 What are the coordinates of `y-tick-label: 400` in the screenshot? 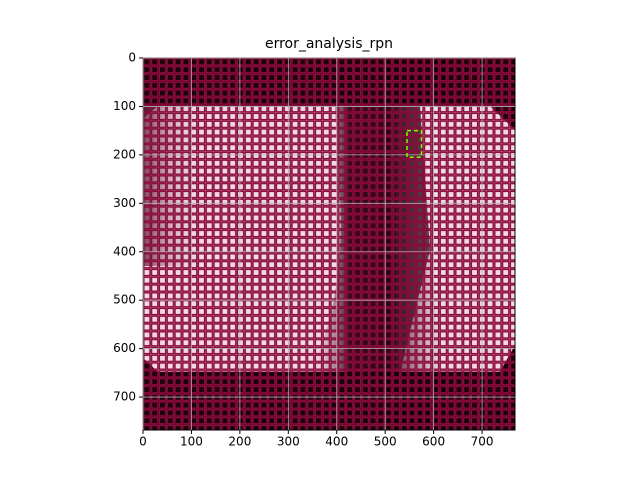 It's located at (124, 251).